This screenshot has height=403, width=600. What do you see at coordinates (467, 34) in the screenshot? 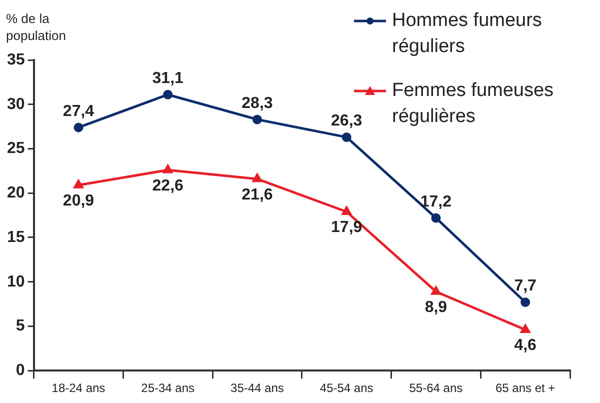
I see `legend-label: Hommes fumeurs réguliers` at bounding box center [467, 34].